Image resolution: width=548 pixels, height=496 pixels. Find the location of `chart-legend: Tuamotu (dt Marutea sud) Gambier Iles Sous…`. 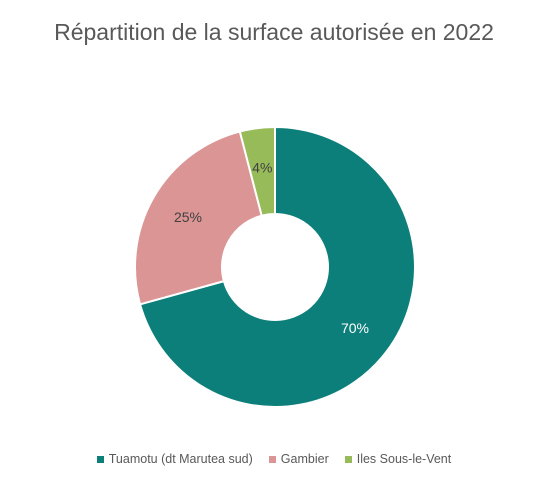

chart-legend: Tuamotu (dt Marutea sud) Gambier Iles Sous… is located at coordinates (274, 459).